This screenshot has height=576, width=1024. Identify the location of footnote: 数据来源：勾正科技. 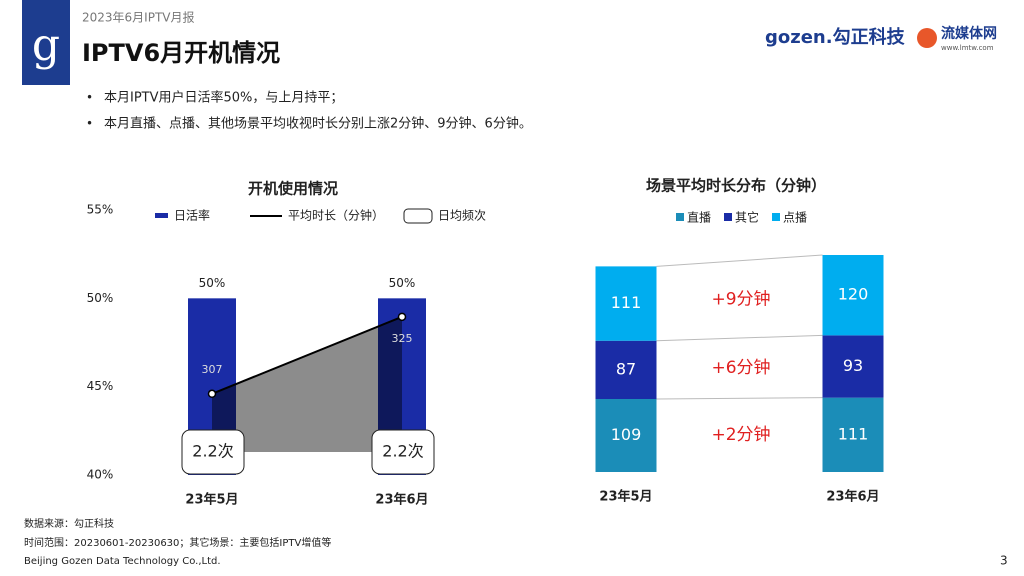
(69, 523).